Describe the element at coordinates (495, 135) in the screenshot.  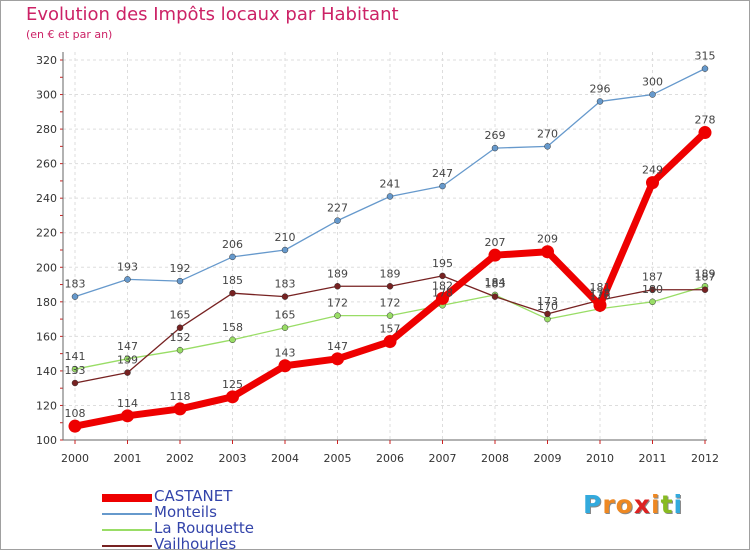
I see `data-label: 269` at that location.